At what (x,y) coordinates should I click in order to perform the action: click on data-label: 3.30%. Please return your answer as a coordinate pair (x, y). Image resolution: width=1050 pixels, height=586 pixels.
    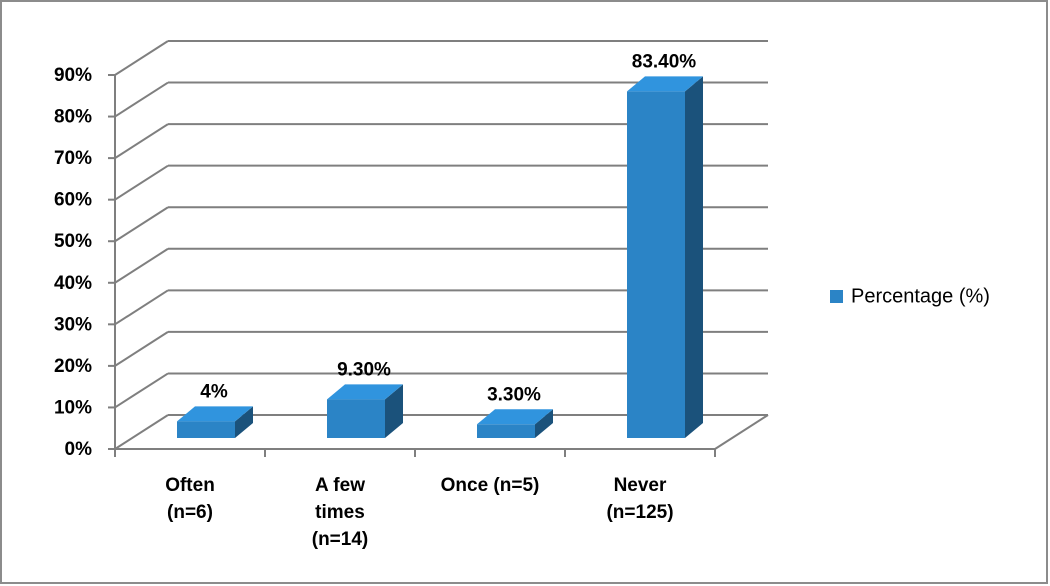
    Looking at the image, I should click on (514, 394).